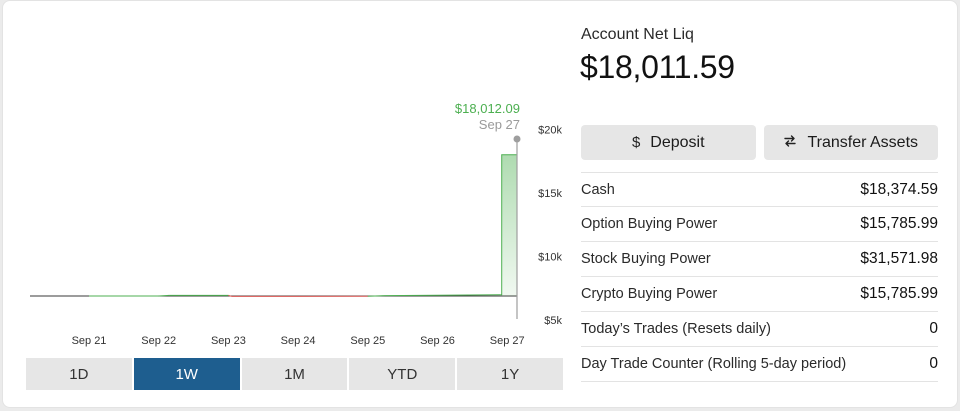 The width and height of the screenshot is (960, 411). I want to click on stat-row-todays-trades: Today’s Trades (Resets daily) 0, so click(759, 329).